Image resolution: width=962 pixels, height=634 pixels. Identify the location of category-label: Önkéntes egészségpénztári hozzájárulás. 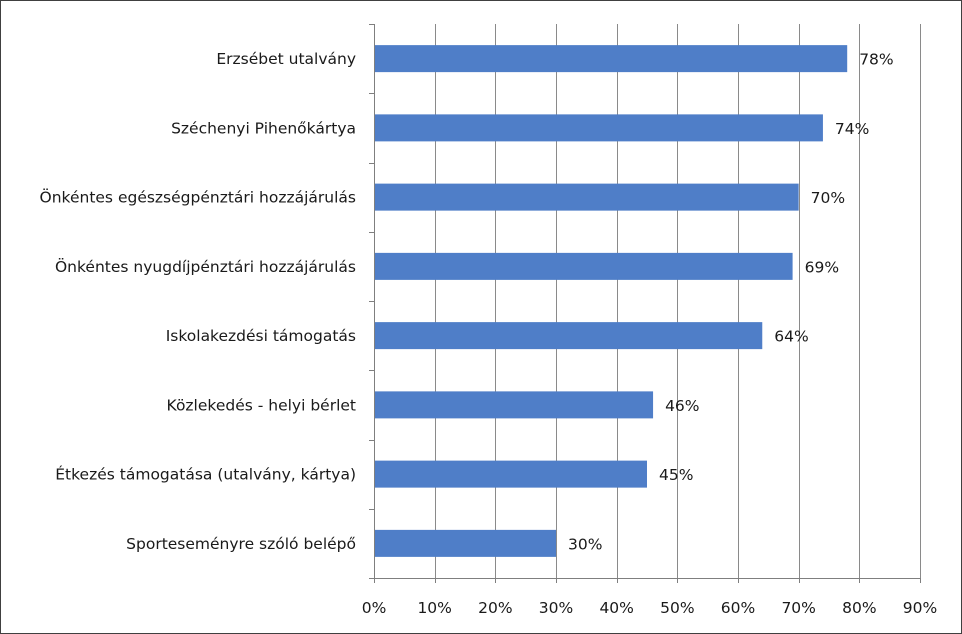
(198, 197).